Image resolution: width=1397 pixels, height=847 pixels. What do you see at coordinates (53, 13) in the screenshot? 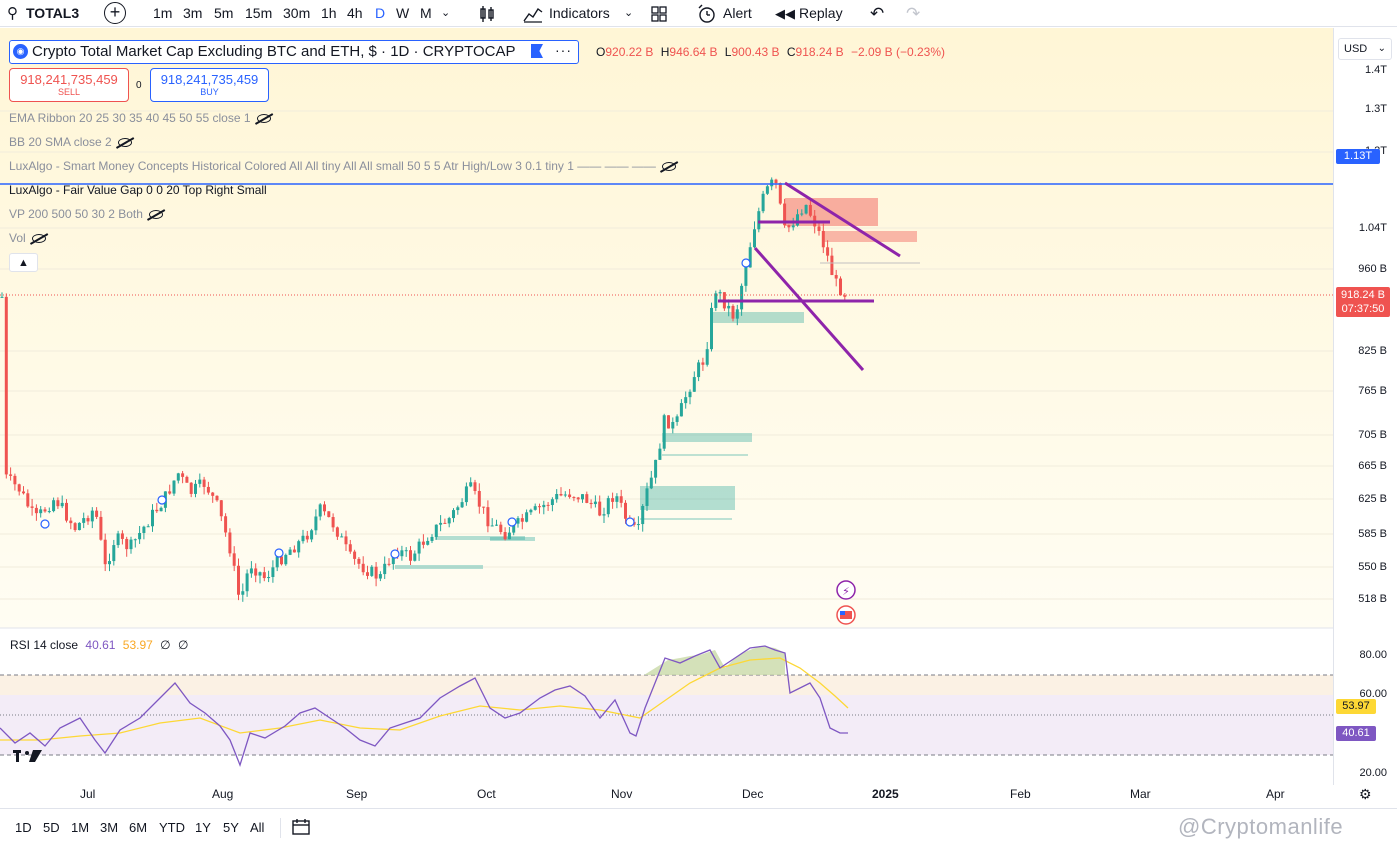
I see `symbol-name: TOTAL3` at bounding box center [53, 13].